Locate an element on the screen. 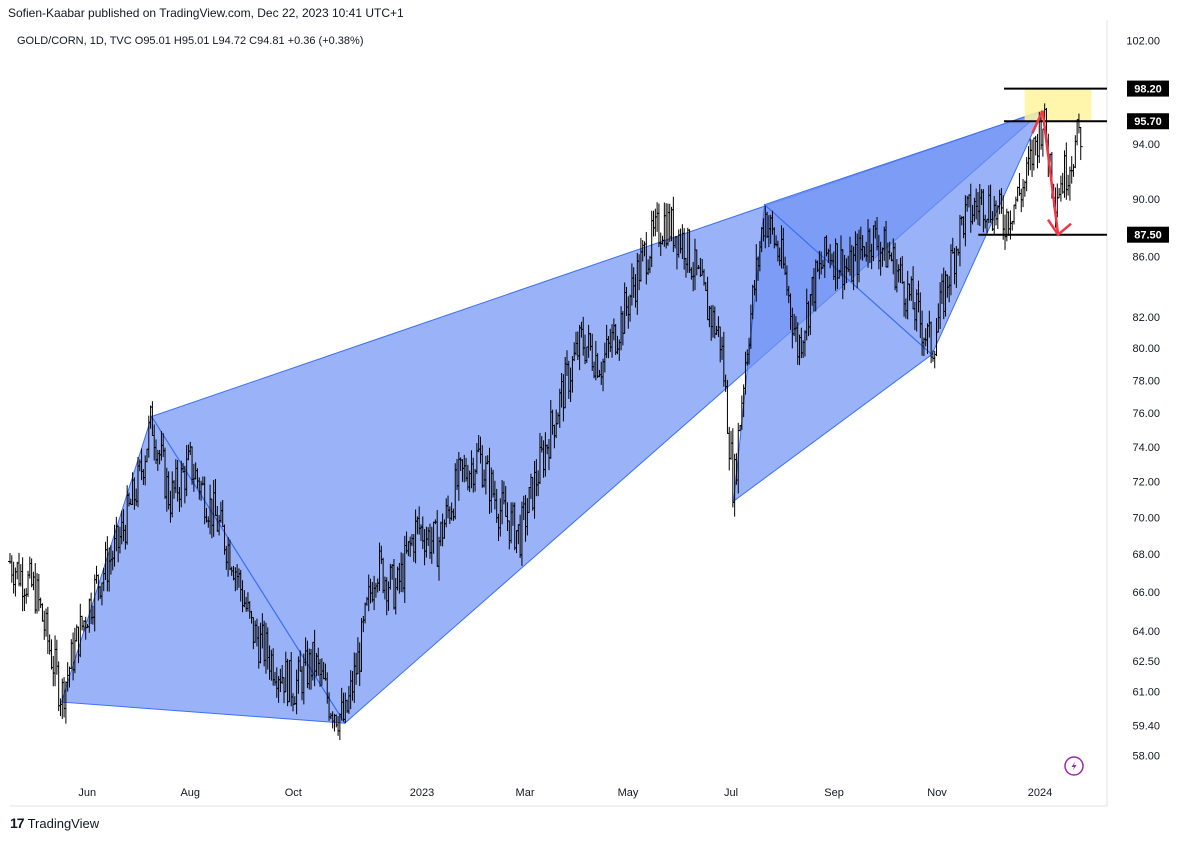 This screenshot has width=1195, height=841. y-tick-label: 66.00 is located at coordinates (1146, 593).